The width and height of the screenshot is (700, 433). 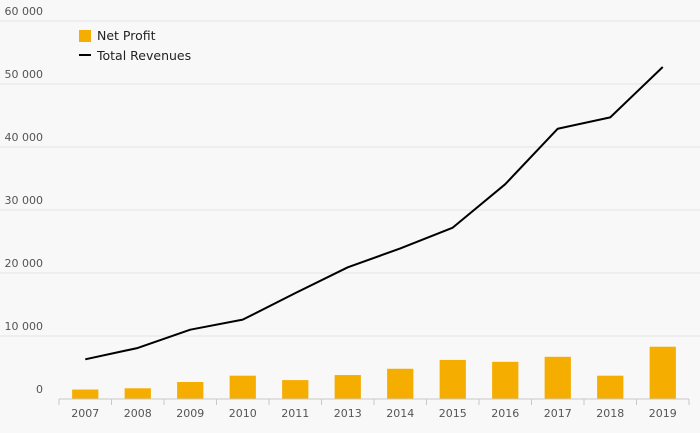 What do you see at coordinates (663, 413) in the screenshot?
I see `x-tick-label: 2019` at bounding box center [663, 413].